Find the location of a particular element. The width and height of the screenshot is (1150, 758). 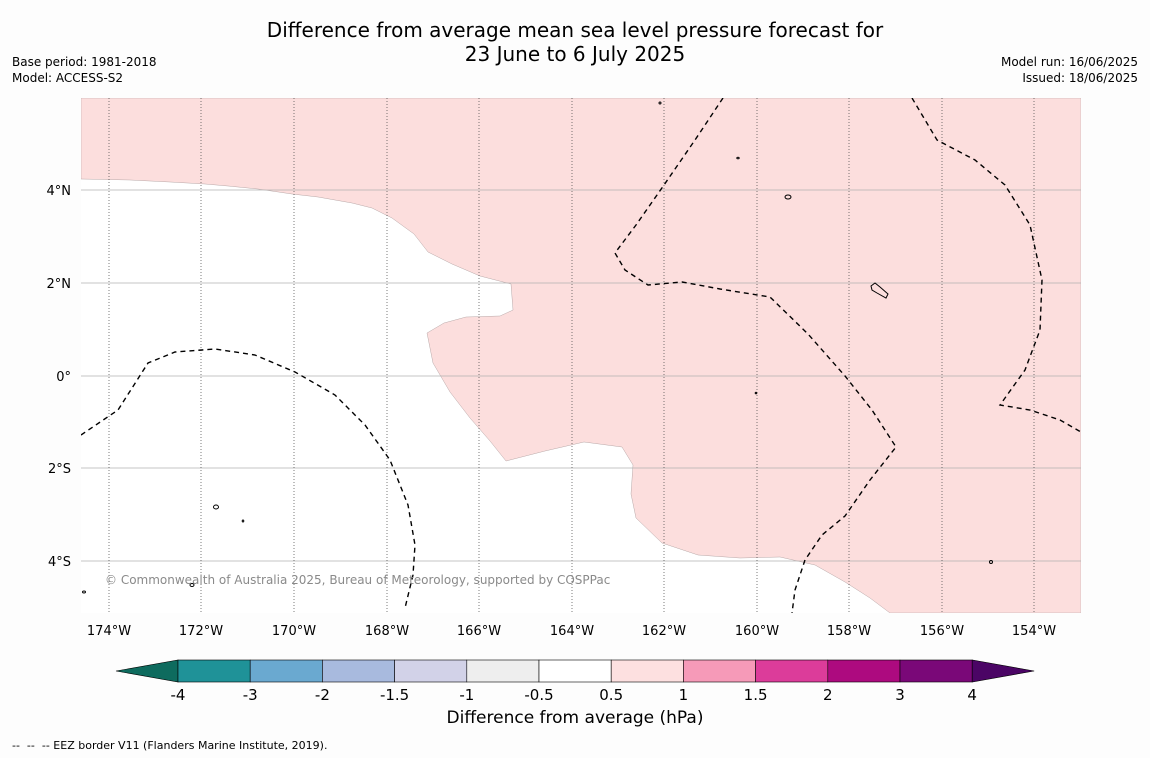

colorbar-extend-low is located at coordinates (147, 671).